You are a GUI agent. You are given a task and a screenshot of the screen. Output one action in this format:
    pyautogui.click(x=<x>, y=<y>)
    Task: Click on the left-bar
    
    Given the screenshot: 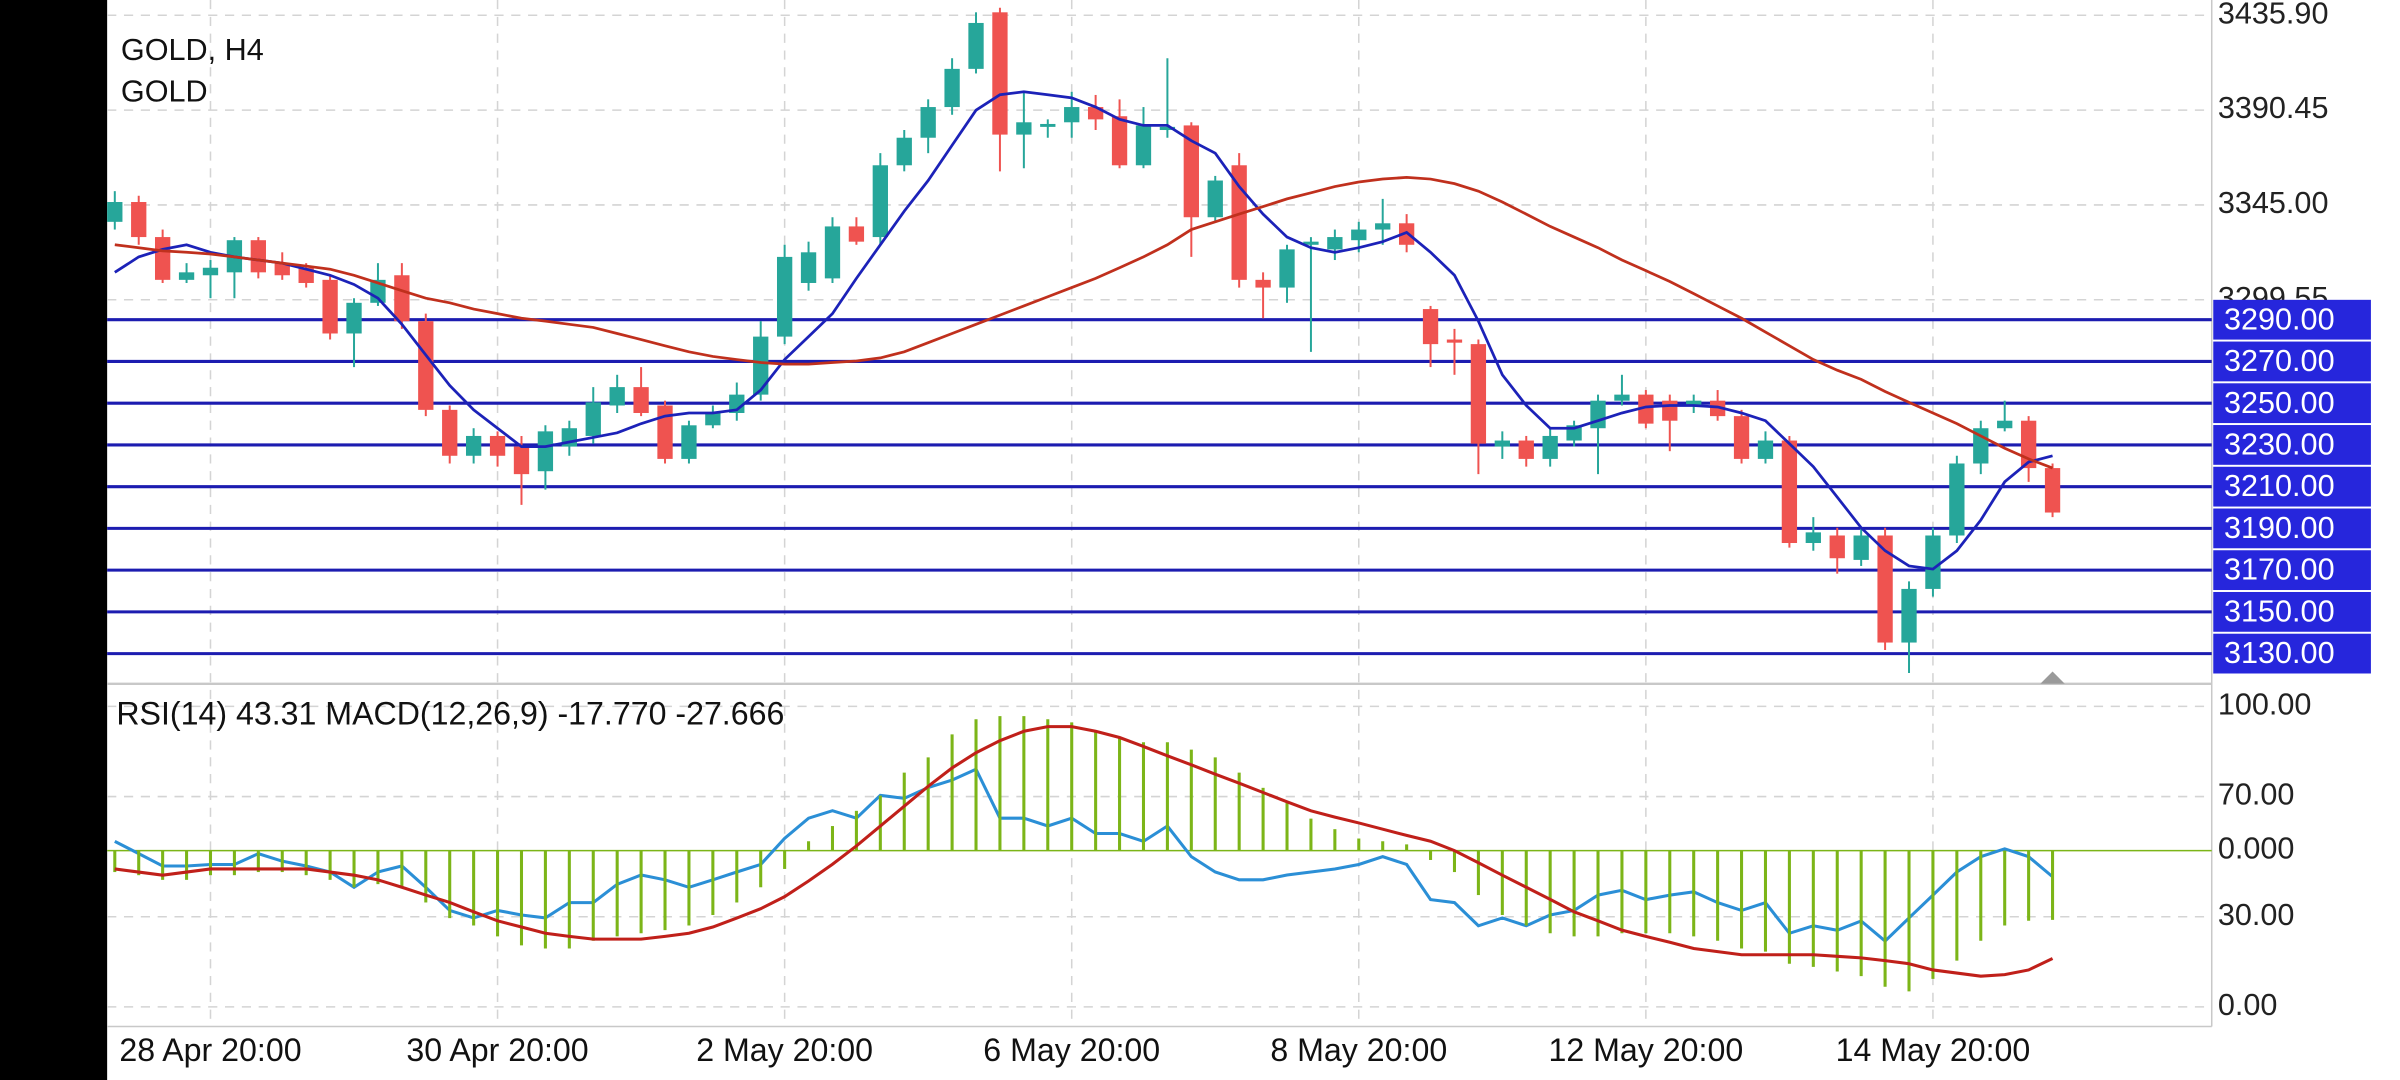 What is the action you would take?
    pyautogui.click(x=54, y=540)
    